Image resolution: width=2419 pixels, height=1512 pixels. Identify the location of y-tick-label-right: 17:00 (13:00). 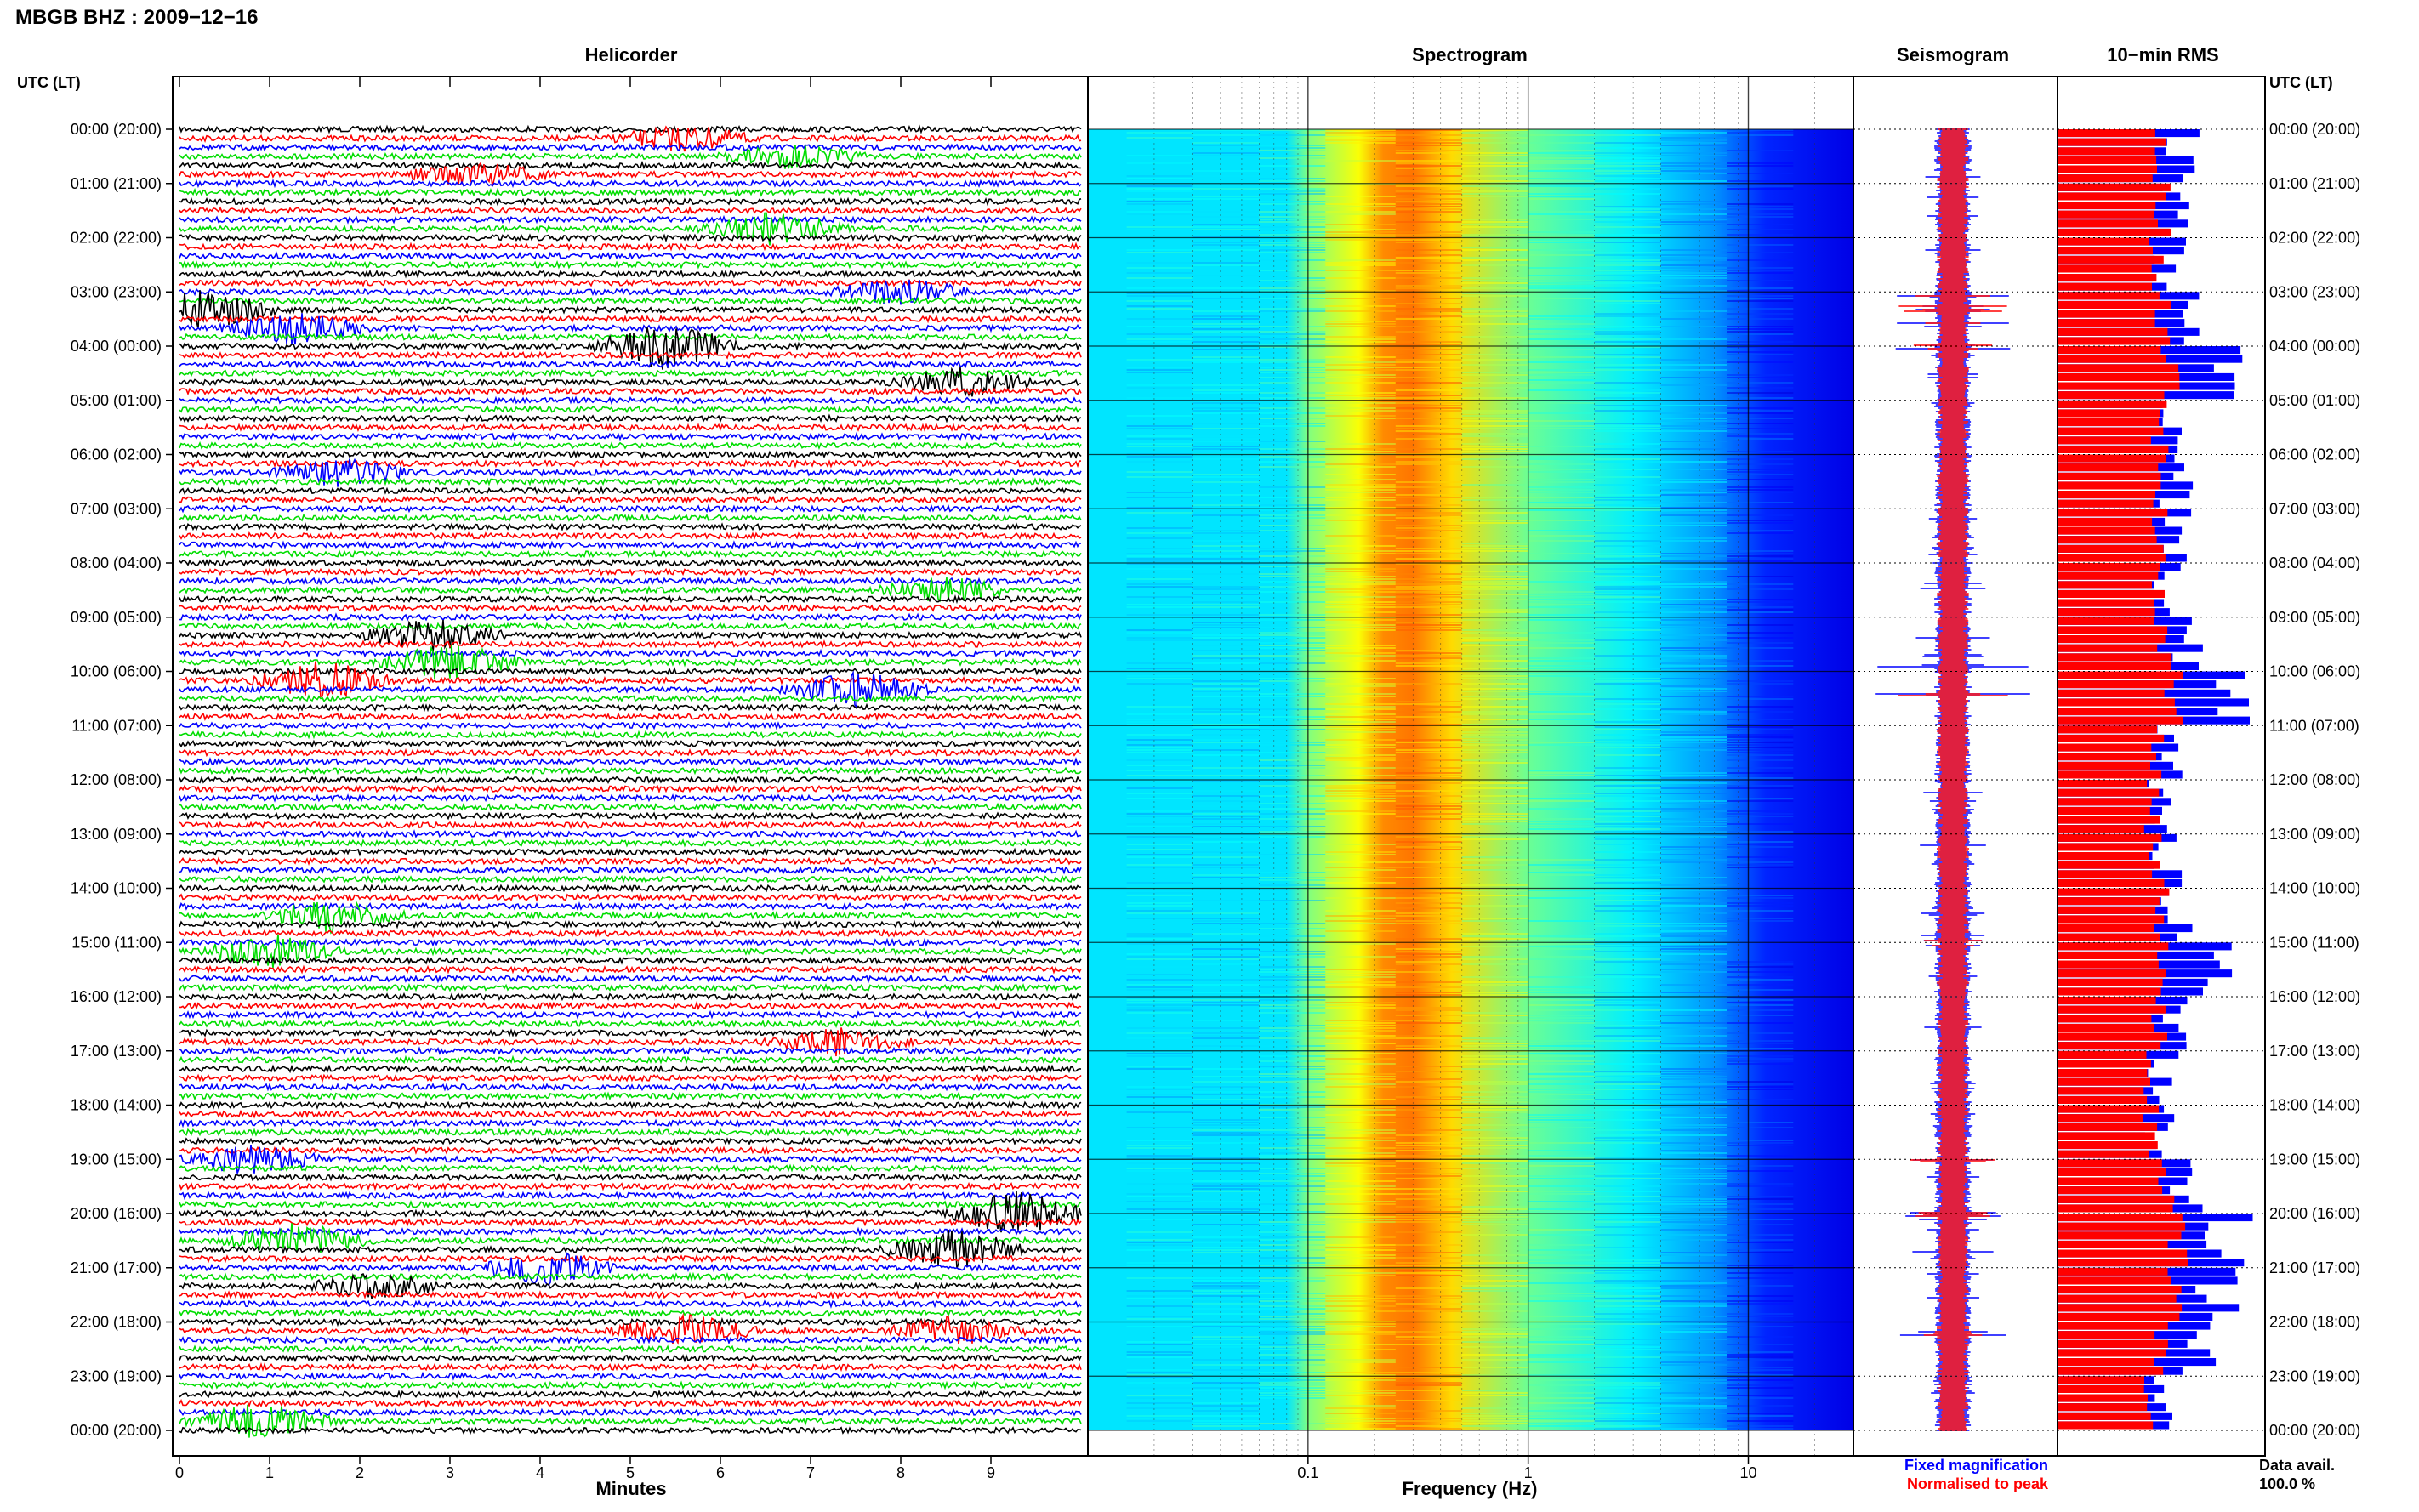
(2314, 1051).